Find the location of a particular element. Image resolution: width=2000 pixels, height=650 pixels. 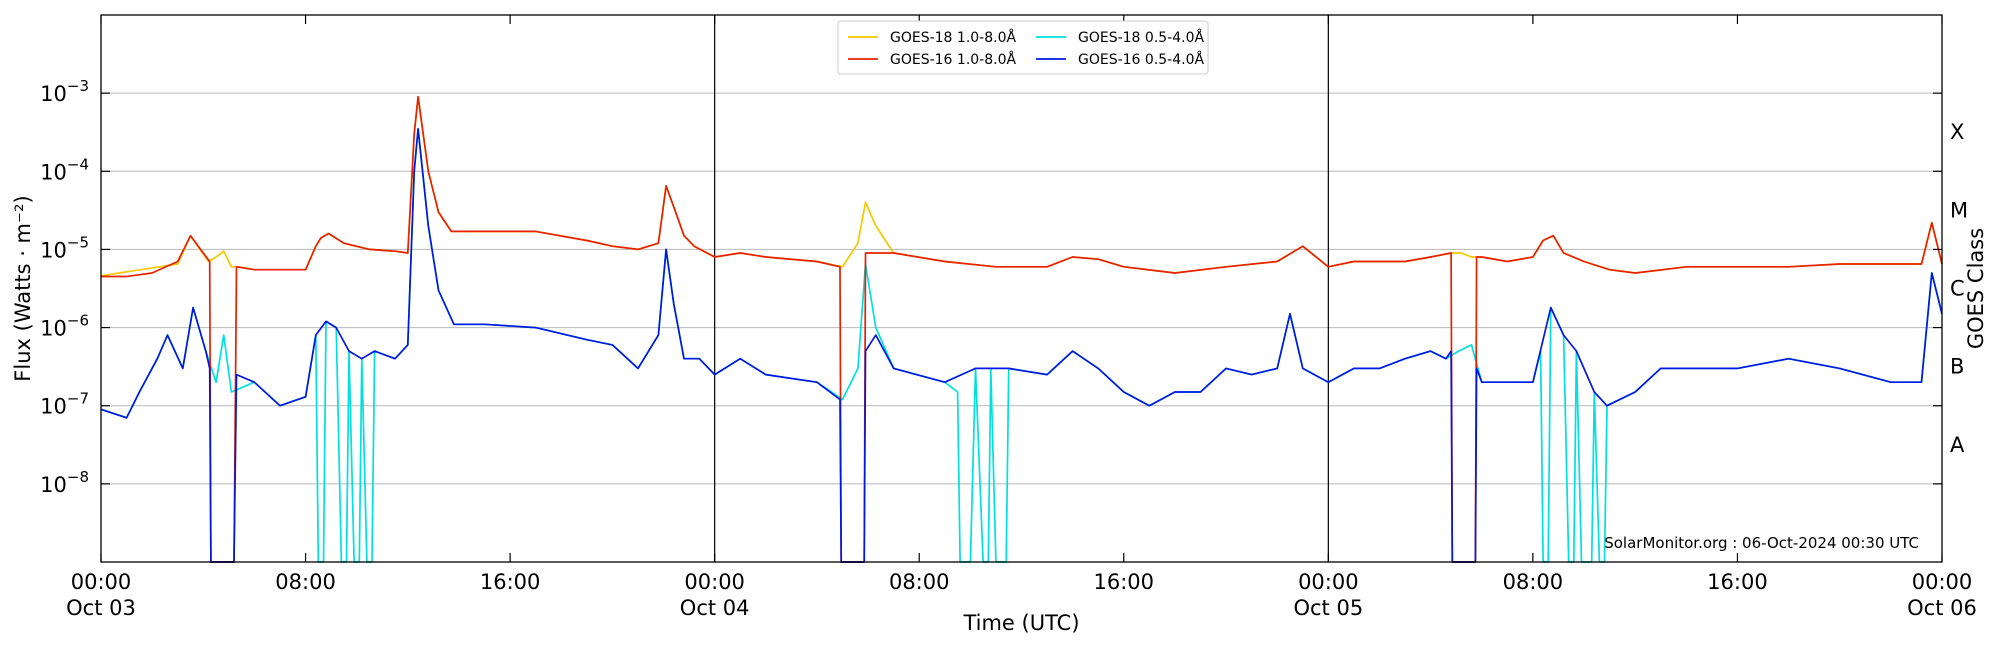

y-axis-label: Flux (Watts · m⁻²) is located at coordinates (23, 288).